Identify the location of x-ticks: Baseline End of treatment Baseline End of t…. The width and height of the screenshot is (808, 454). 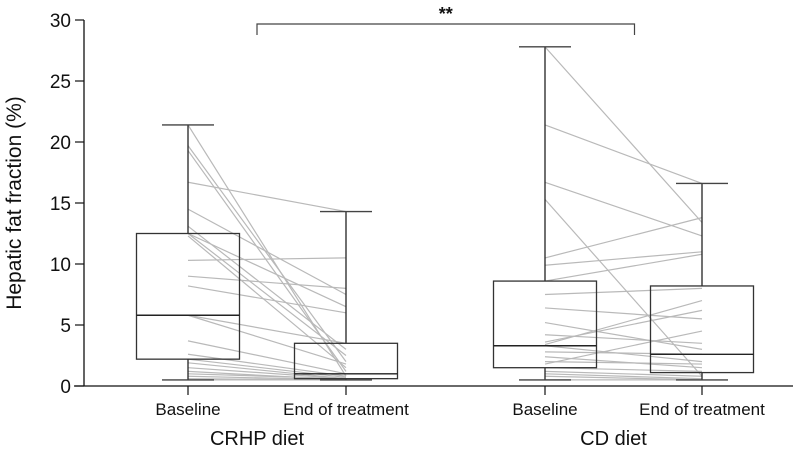
(460, 402).